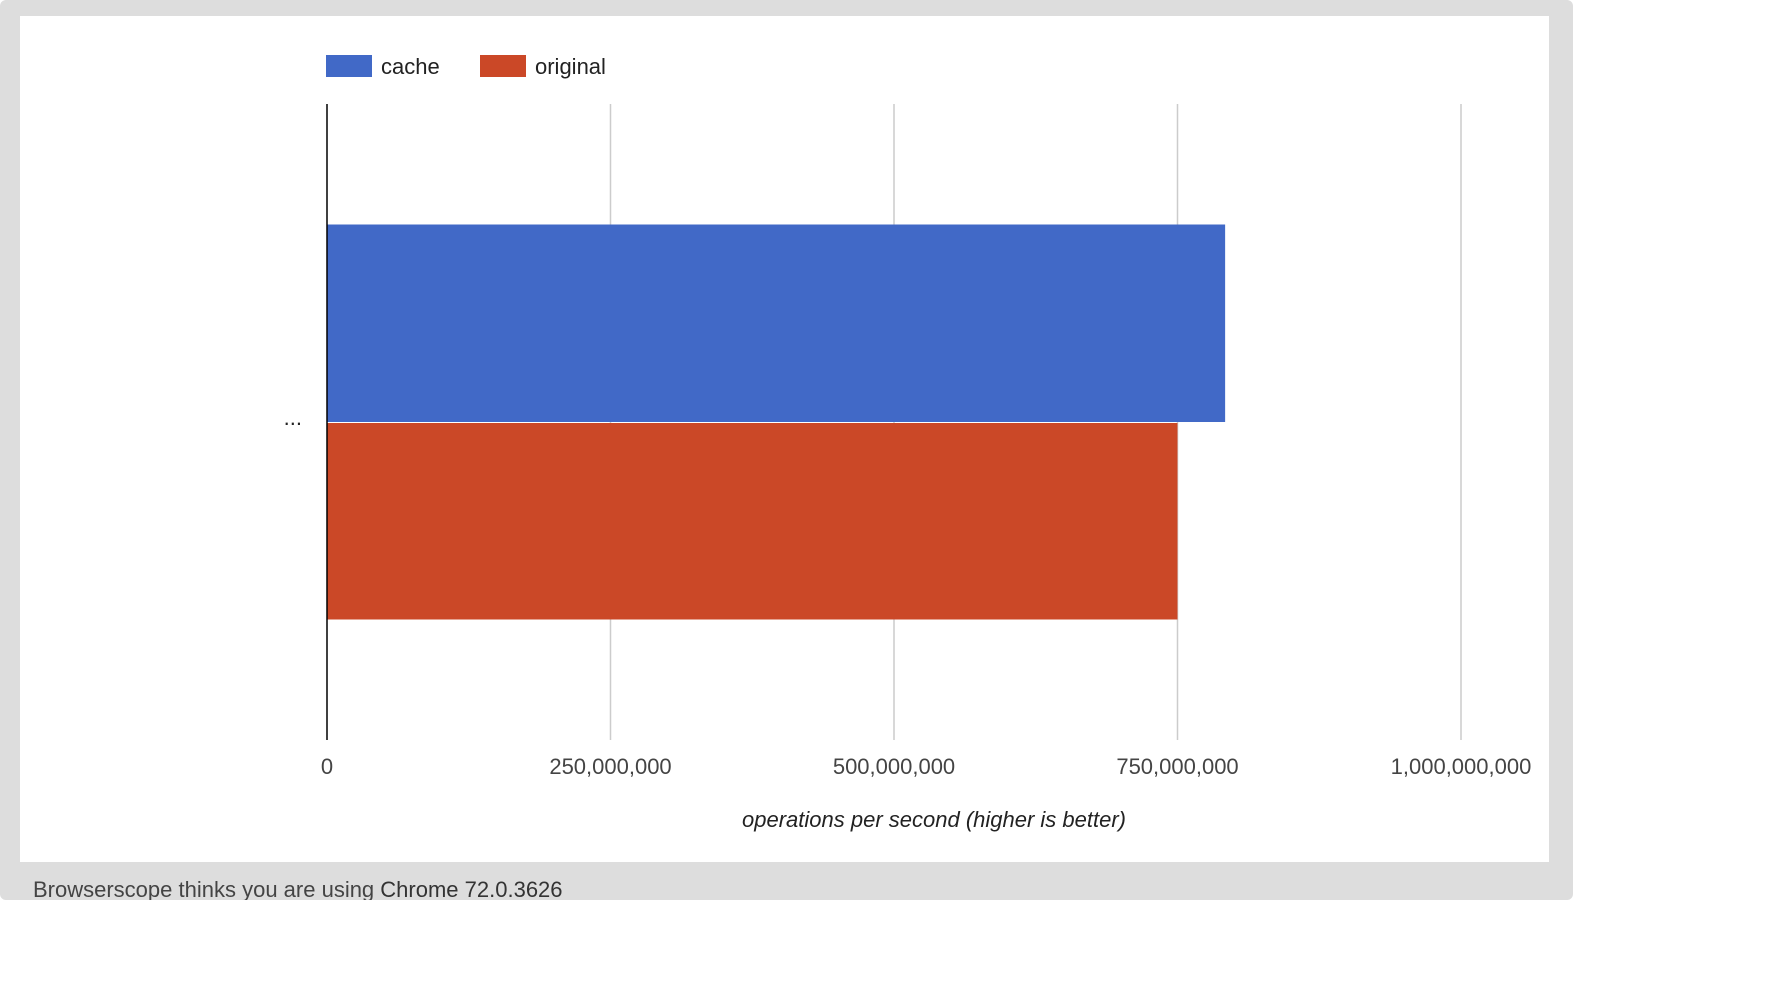  Describe the element at coordinates (327, 766) in the screenshot. I see `x-tick-label: 0` at that location.